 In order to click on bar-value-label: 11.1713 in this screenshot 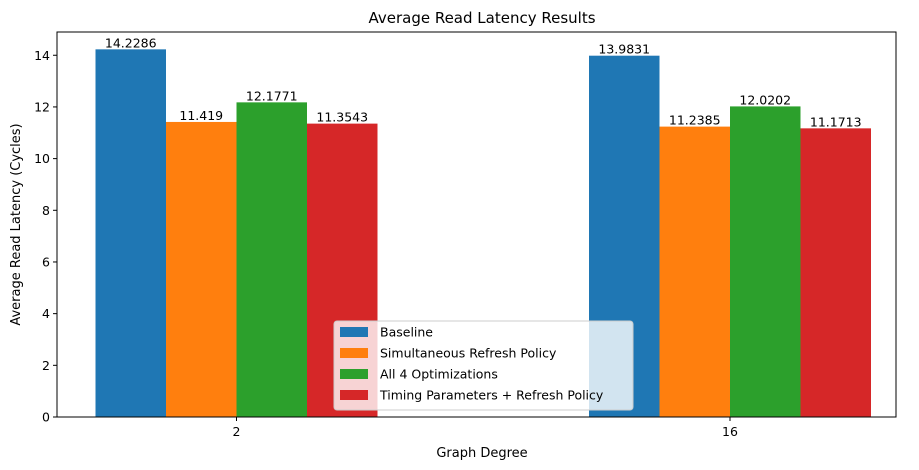, I will do `click(836, 121)`.